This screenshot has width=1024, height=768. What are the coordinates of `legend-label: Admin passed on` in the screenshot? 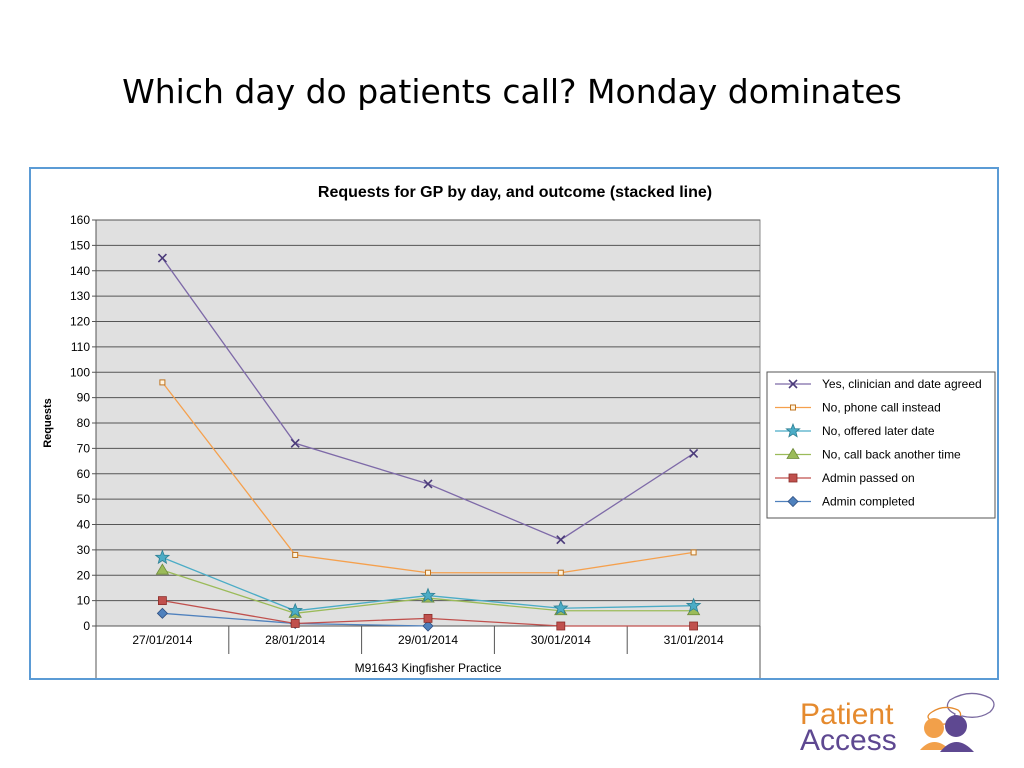 It's located at (868, 478).